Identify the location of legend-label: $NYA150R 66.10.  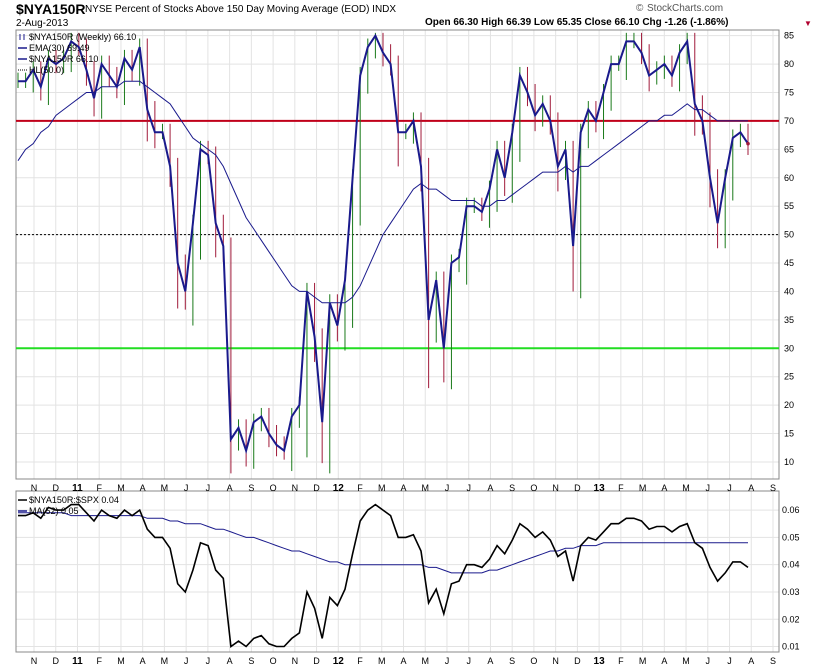
(63, 59).